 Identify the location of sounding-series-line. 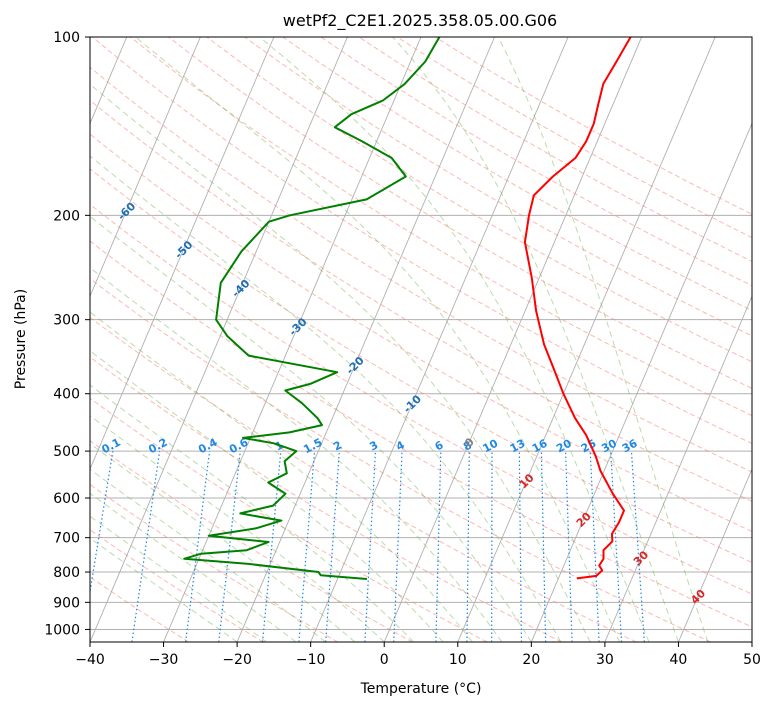
(577, 308).